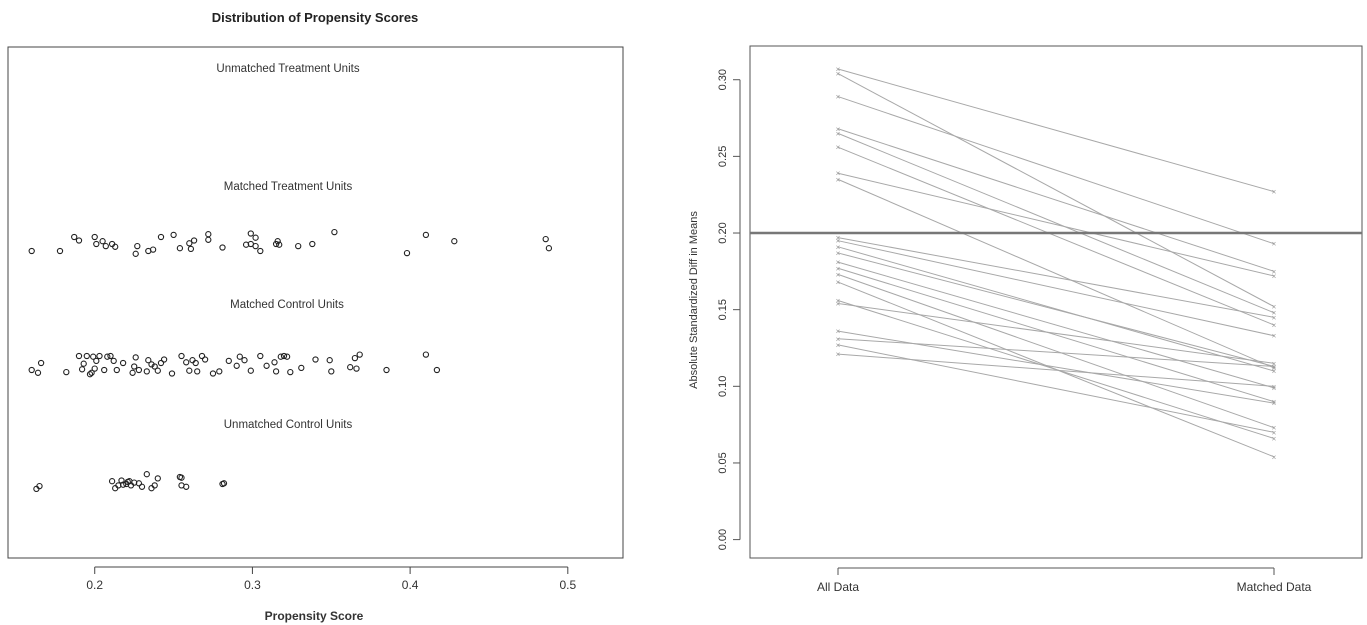 This screenshot has width=1367, height=625. I want to click on y-tick-label: 0.05, so click(723, 462).